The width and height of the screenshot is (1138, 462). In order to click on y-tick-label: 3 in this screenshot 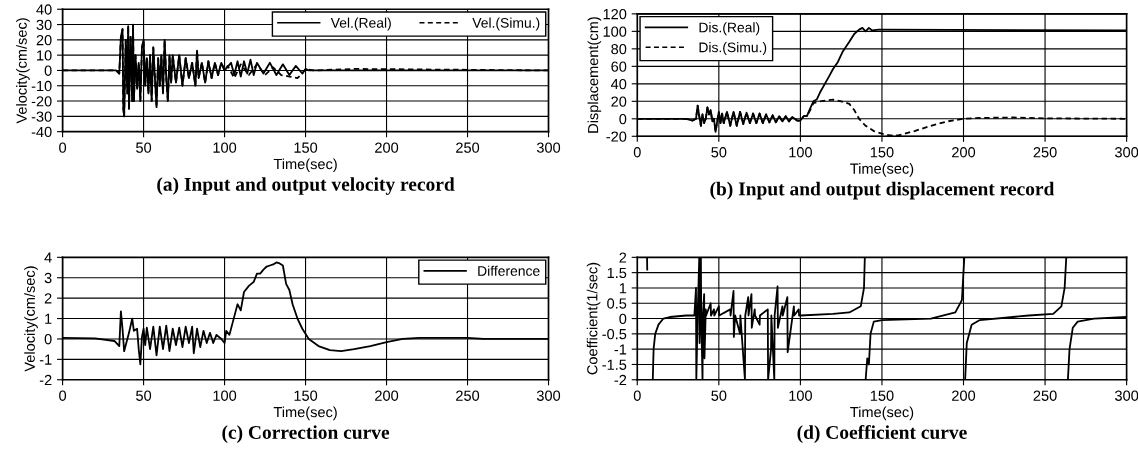, I will do `click(48, 278)`.